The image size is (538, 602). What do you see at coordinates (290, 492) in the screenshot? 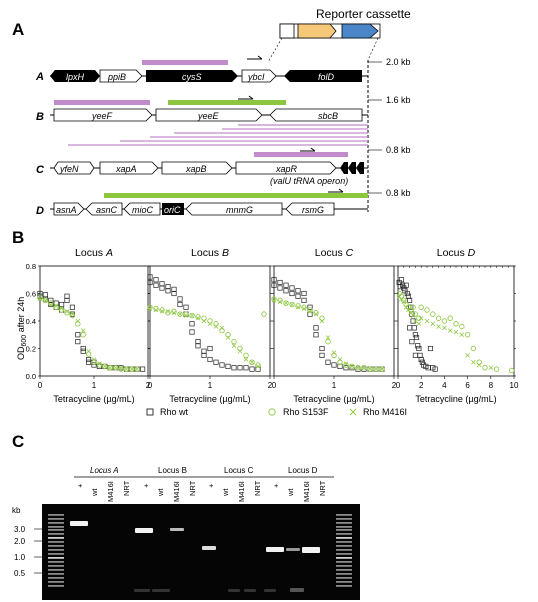
I see `svg-text: wt` at bounding box center [290, 492].